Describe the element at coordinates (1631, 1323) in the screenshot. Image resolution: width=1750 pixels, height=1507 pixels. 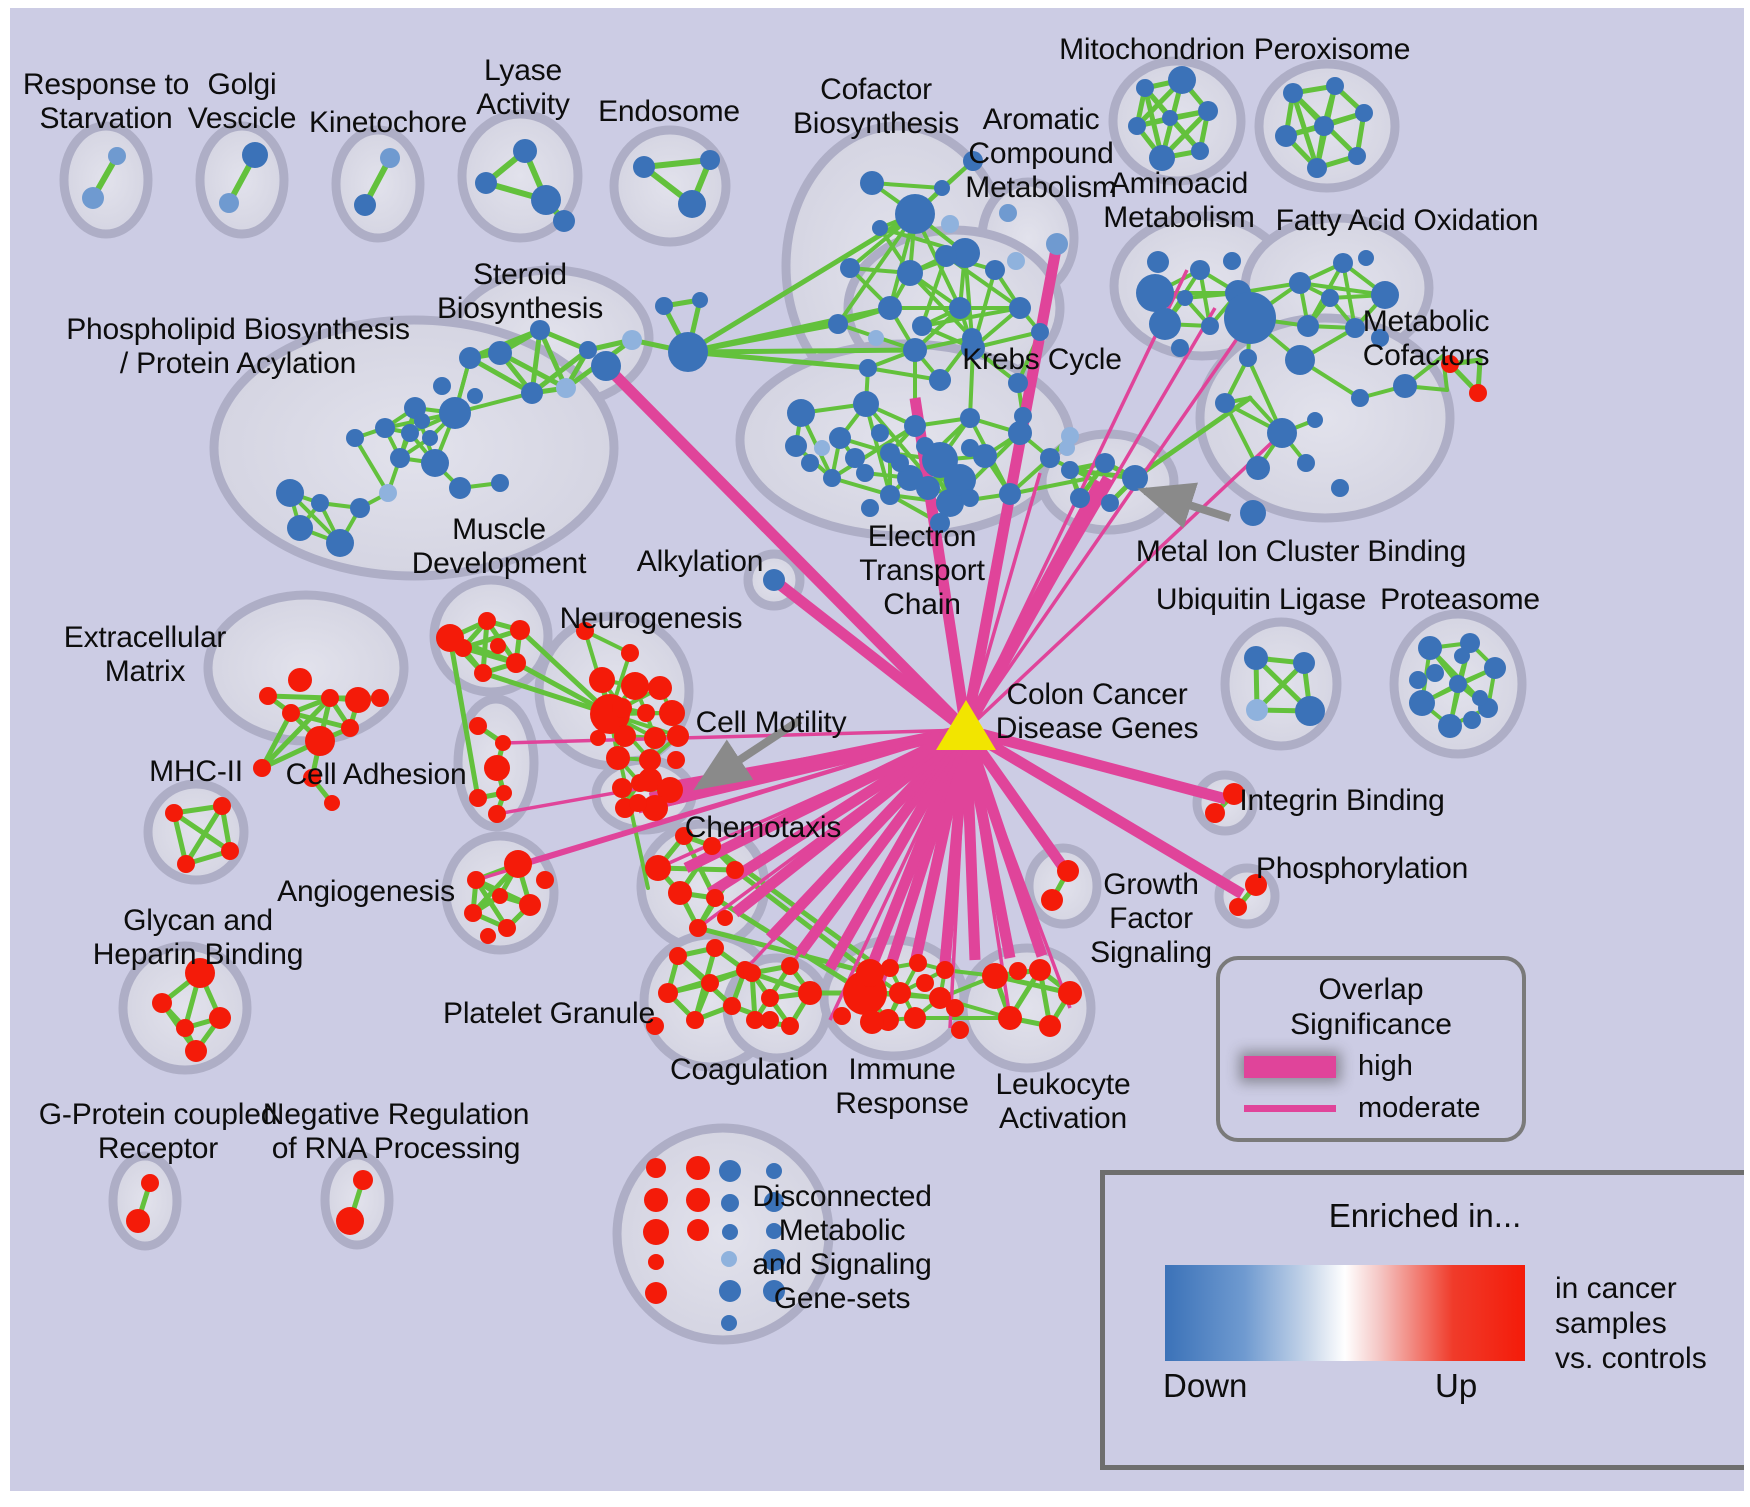
I see `legend-enrich-side-text: in cancer samples vs. controls` at that location.